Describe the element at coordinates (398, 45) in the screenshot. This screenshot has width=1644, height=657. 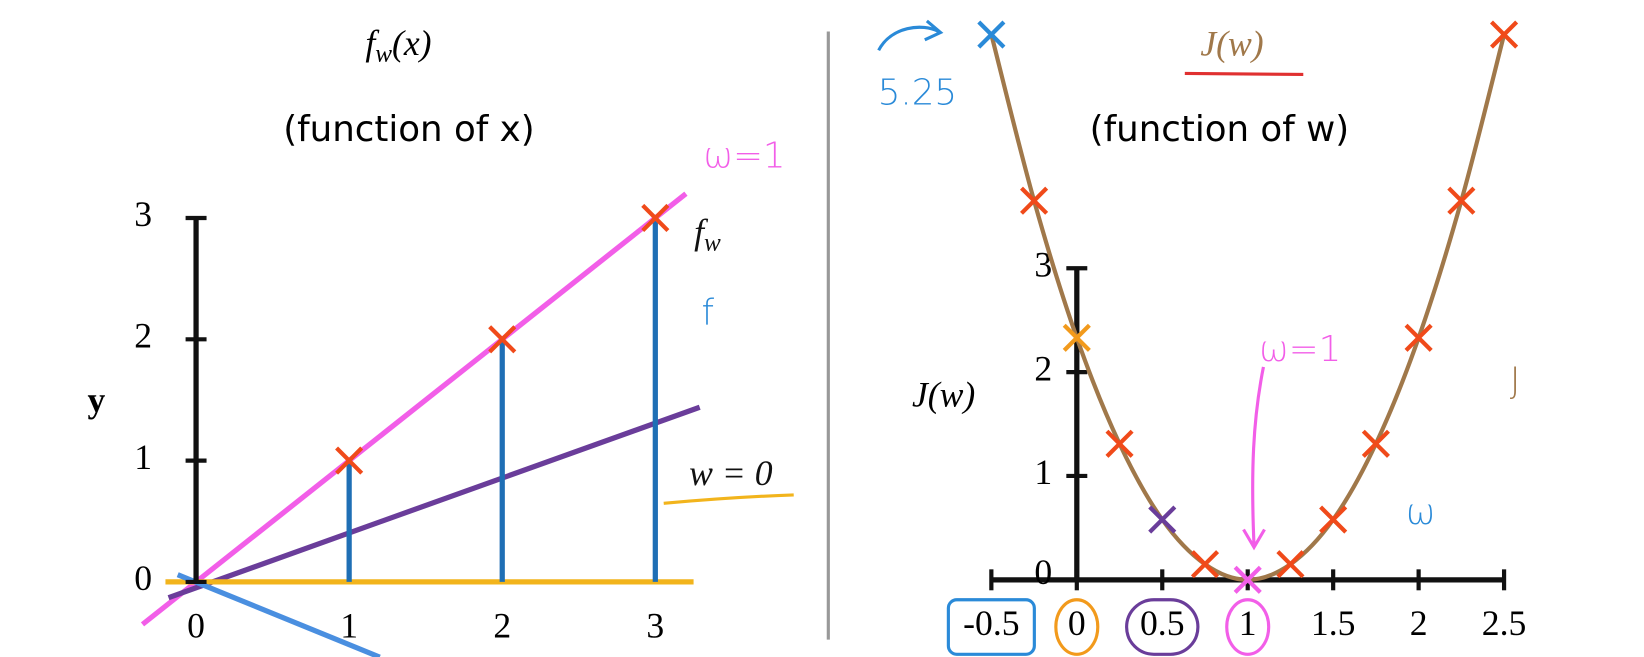
I see `chart-title: fw(x)` at that location.